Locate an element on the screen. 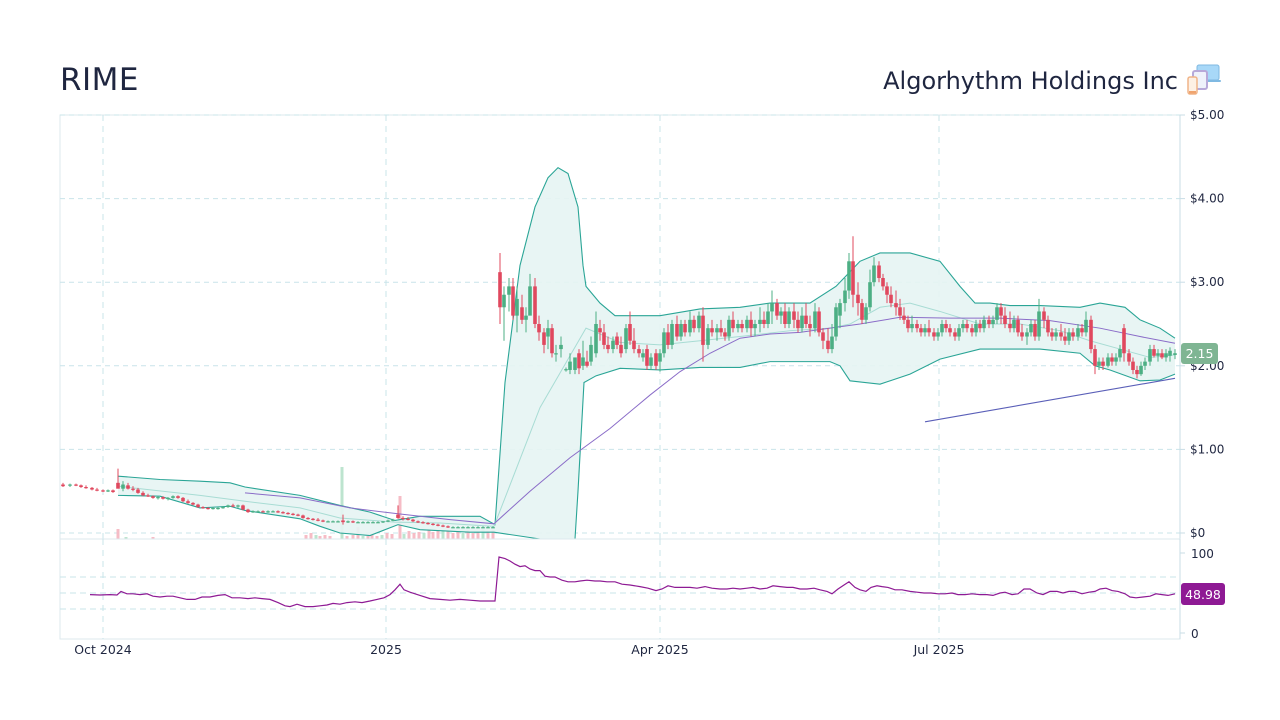 This screenshot has height=720, width=1280. last-price-value: 2.15 is located at coordinates (1200, 353).